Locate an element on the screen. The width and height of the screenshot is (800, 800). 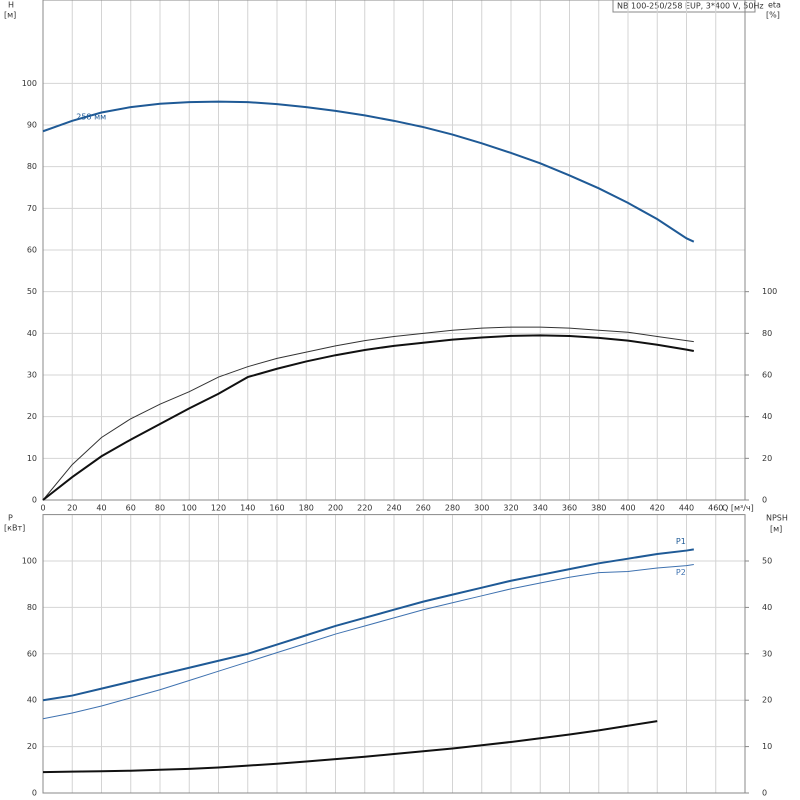
x-tick-label: 80 is located at coordinates (160, 508).